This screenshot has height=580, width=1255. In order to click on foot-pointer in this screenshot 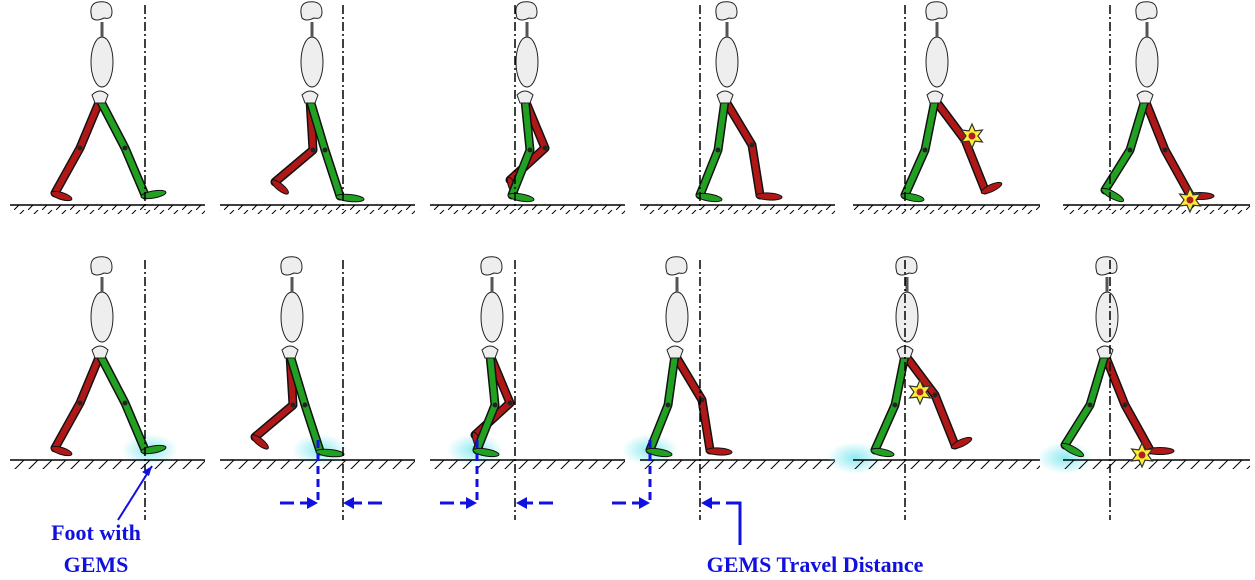, I will do `click(135, 493)`.